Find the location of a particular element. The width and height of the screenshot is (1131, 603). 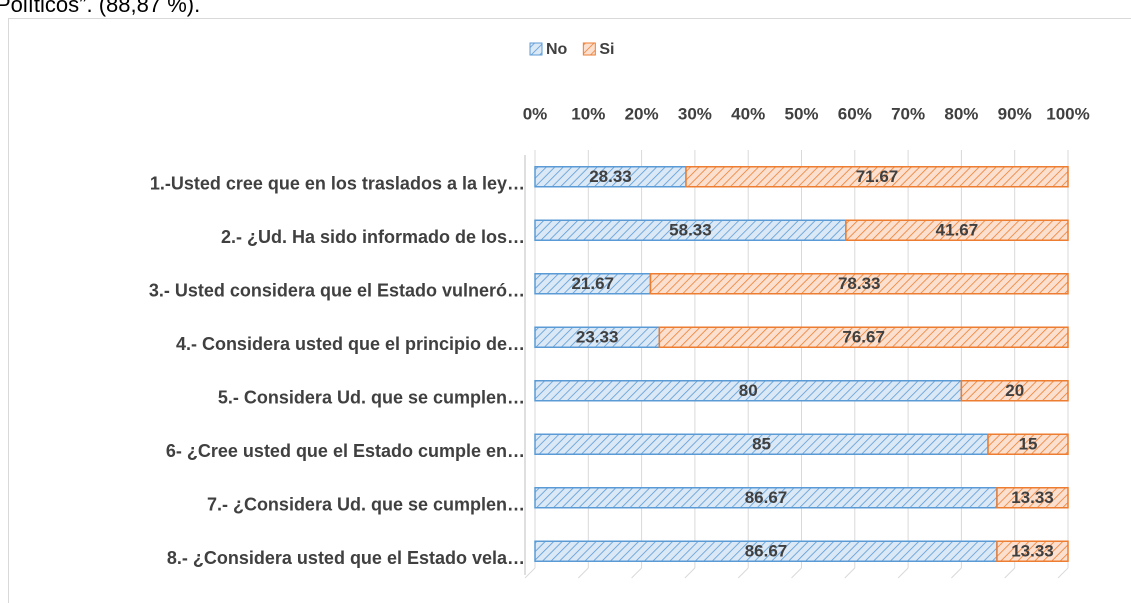

data-label: 28.33 is located at coordinates (610, 176).